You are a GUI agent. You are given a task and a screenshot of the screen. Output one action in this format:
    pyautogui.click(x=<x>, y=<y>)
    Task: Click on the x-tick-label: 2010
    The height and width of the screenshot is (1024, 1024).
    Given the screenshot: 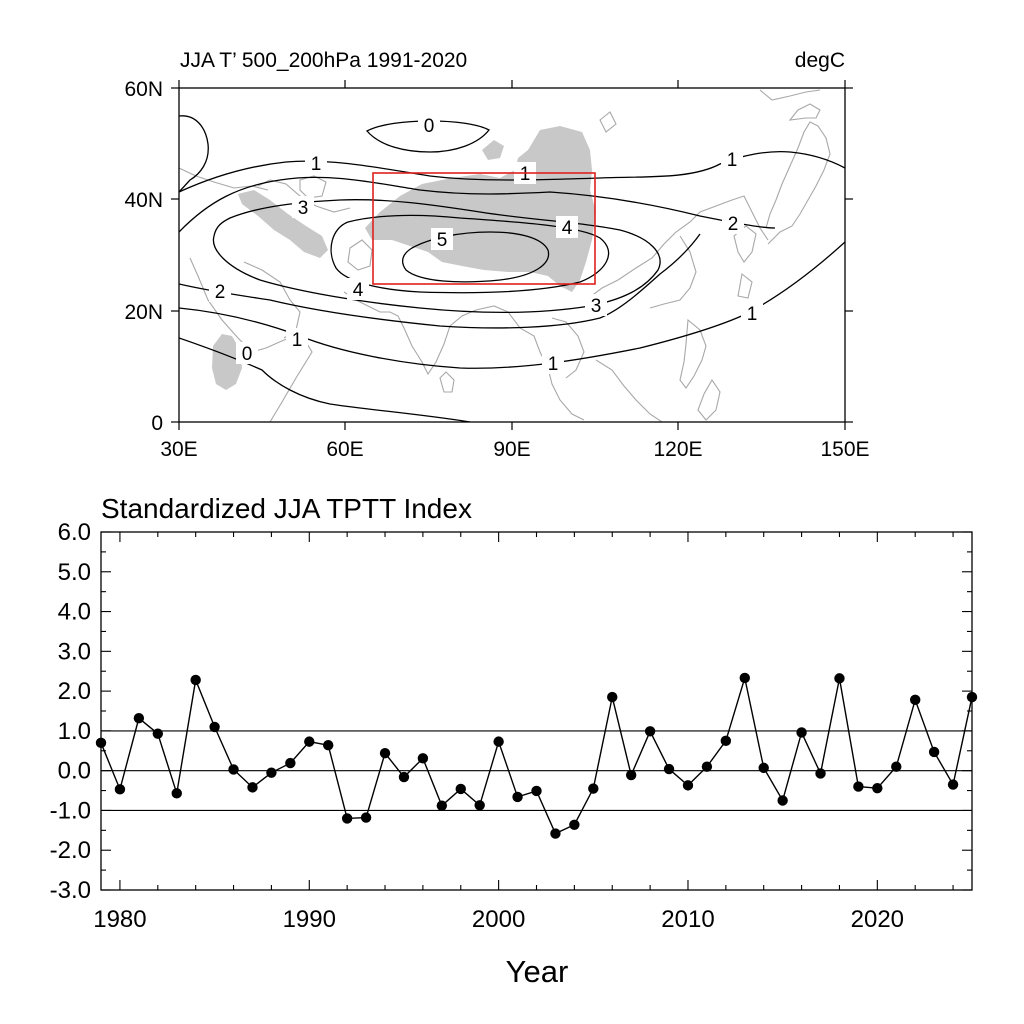 What is the action you would take?
    pyautogui.click(x=687, y=919)
    